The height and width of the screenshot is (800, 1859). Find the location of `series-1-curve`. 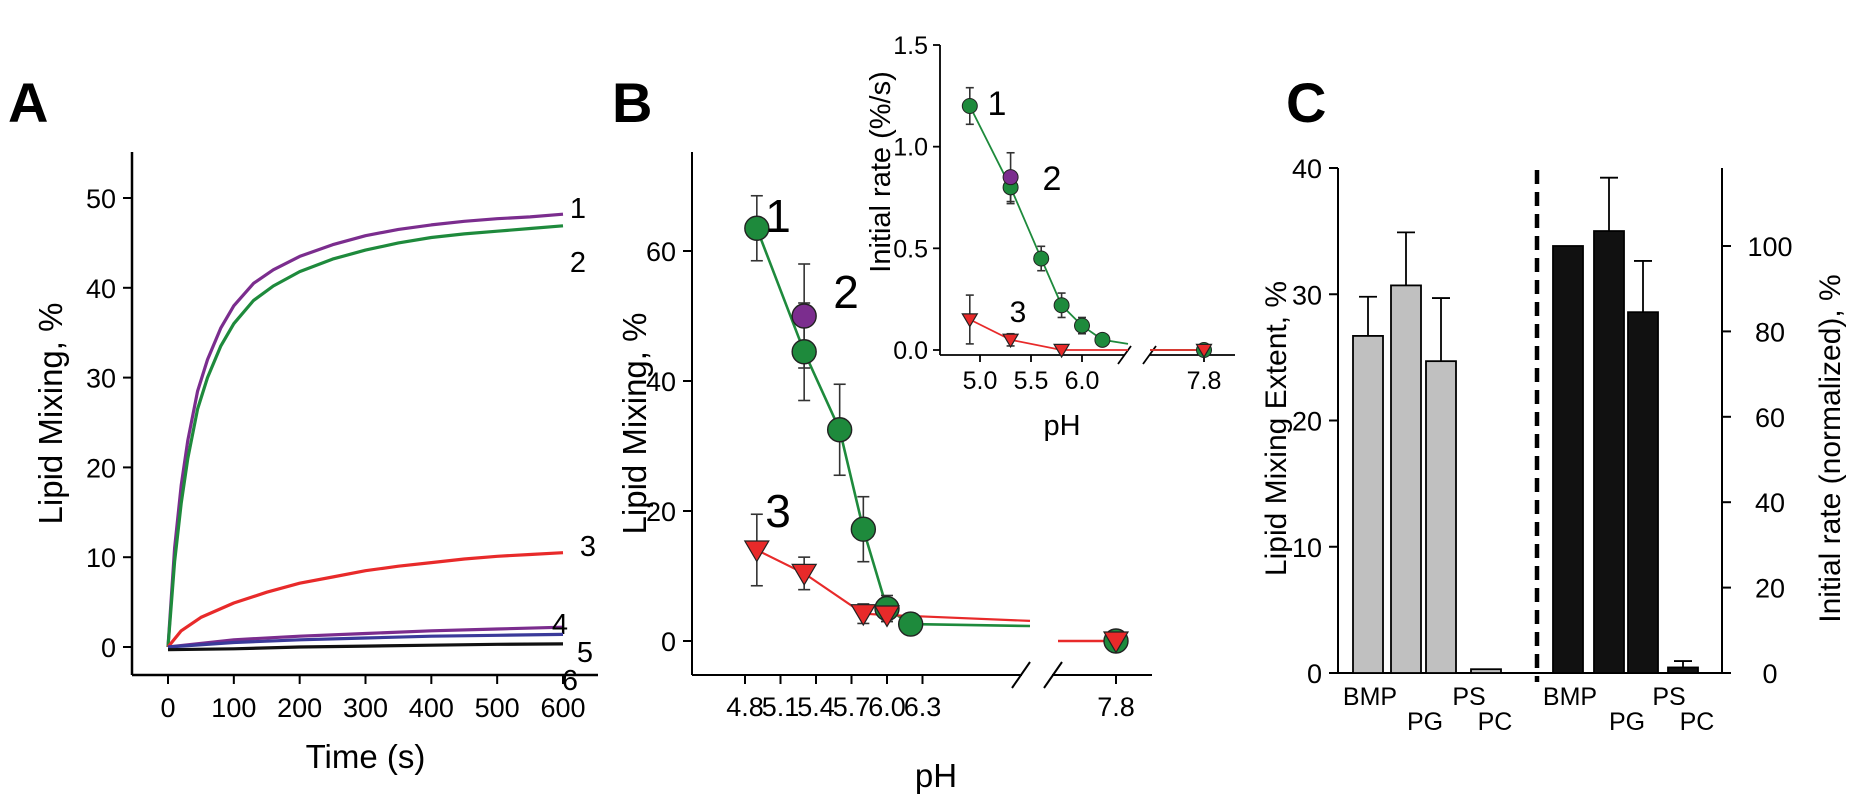

series-1-curve is located at coordinates (365, 430).